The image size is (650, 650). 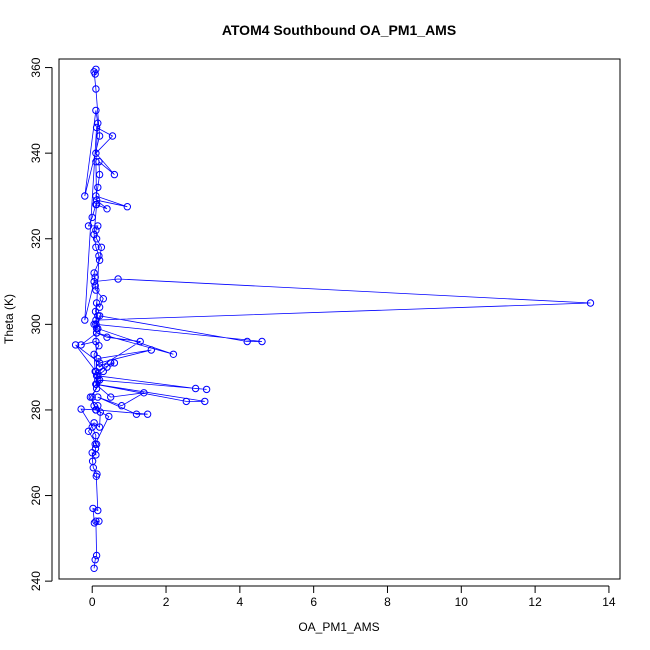 I want to click on x-axis-label: OA_PM1_AMS, so click(x=338, y=627).